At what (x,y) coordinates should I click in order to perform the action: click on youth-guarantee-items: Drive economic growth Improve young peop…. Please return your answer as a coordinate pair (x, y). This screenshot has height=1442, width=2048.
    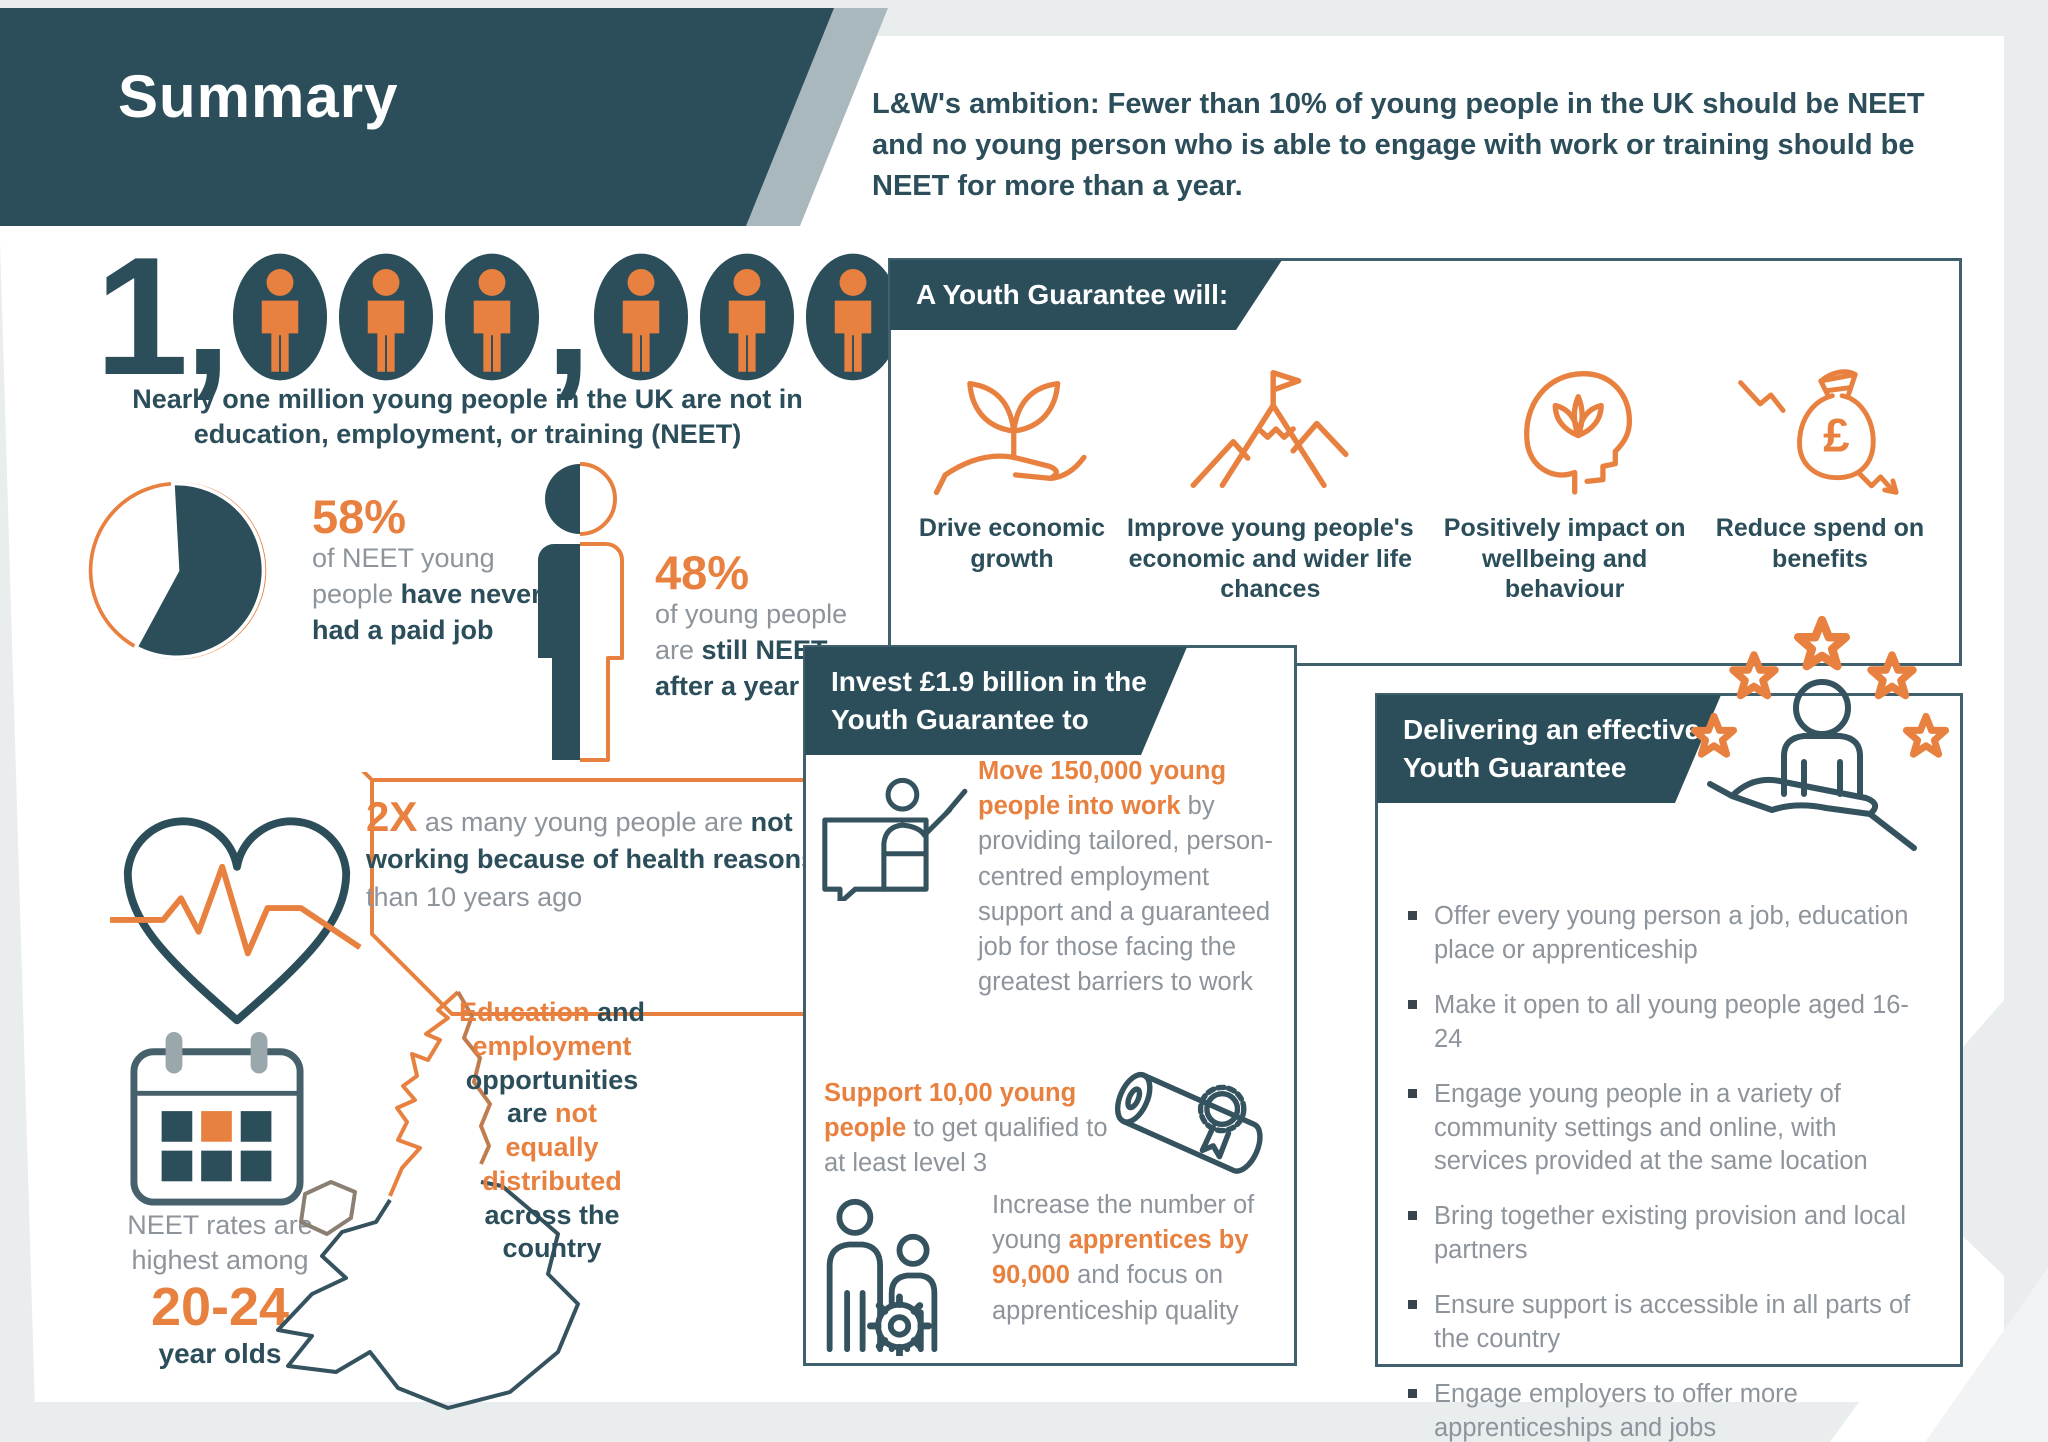
    Looking at the image, I should click on (1424, 475).